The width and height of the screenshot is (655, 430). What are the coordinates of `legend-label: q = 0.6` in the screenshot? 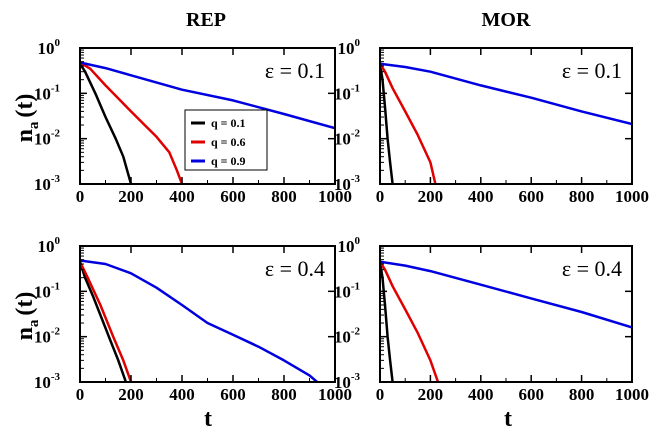 It's located at (228, 142).